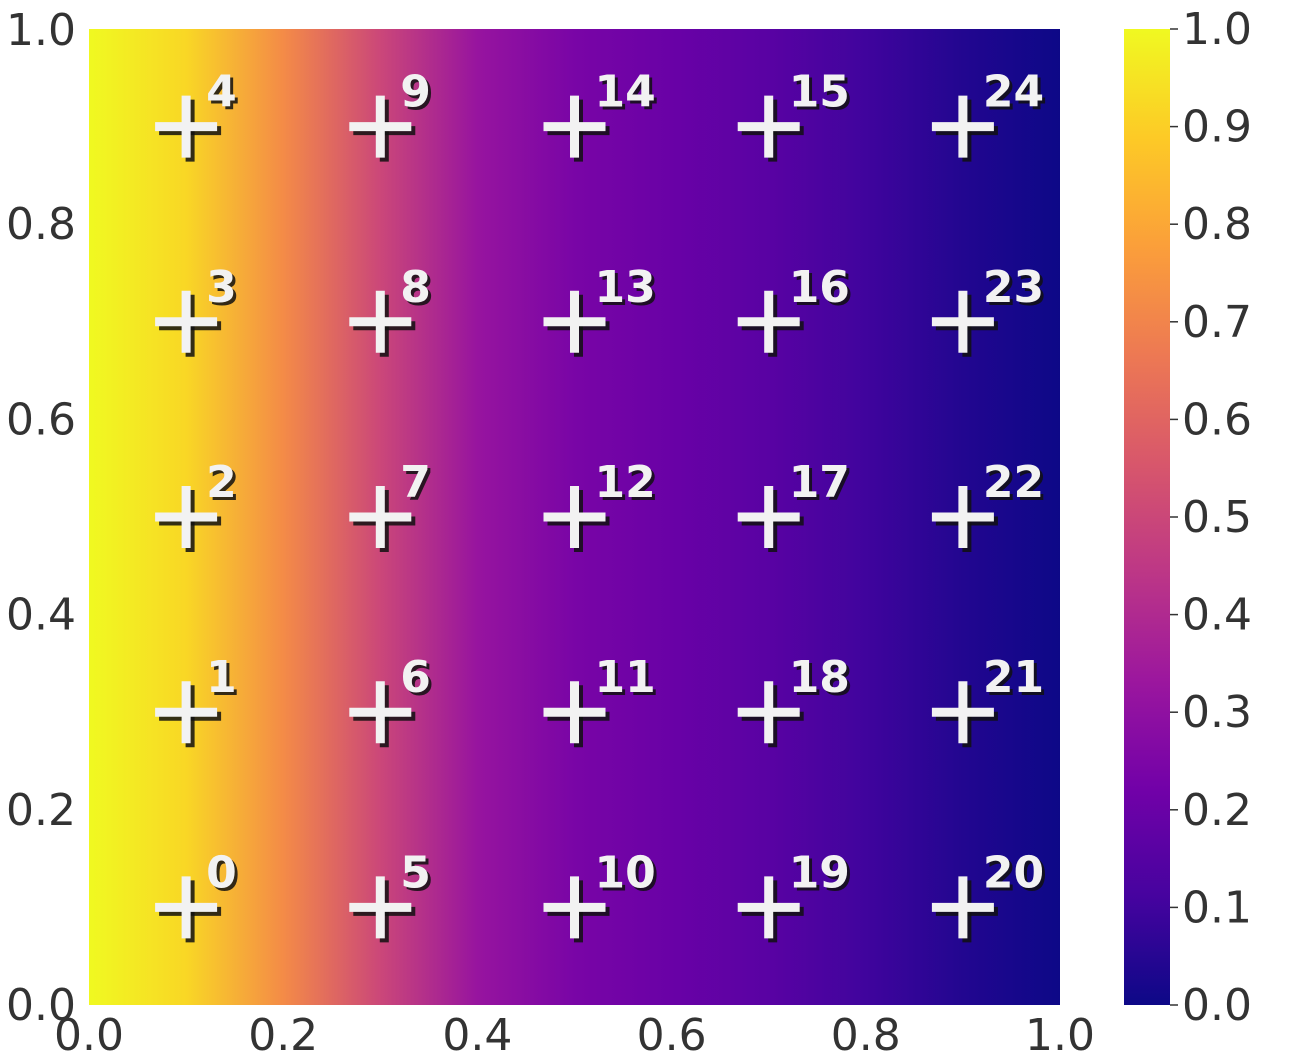 This screenshot has height=1059, width=1311. Describe the element at coordinates (221, 872) in the screenshot. I see `point-label: 0` at that location.